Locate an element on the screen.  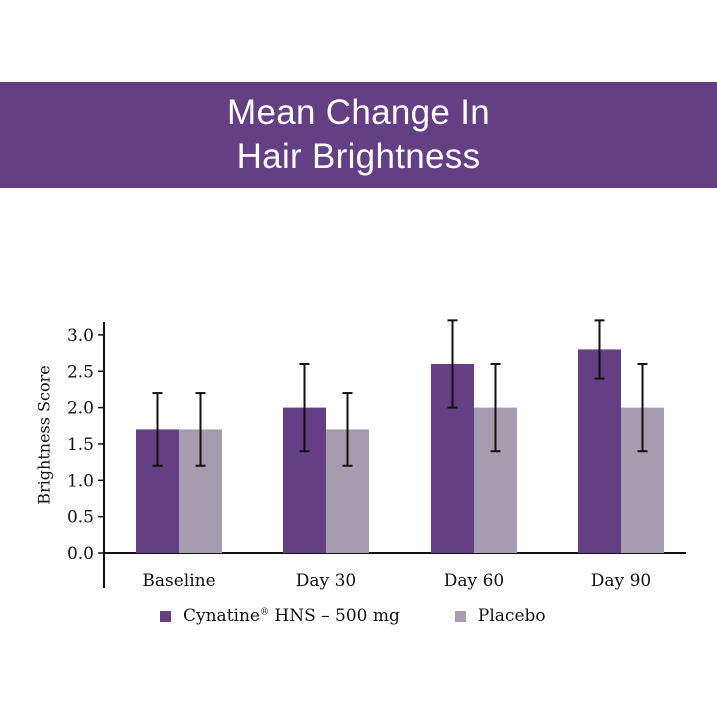
x-tick-label: Day 90 is located at coordinates (621, 581).